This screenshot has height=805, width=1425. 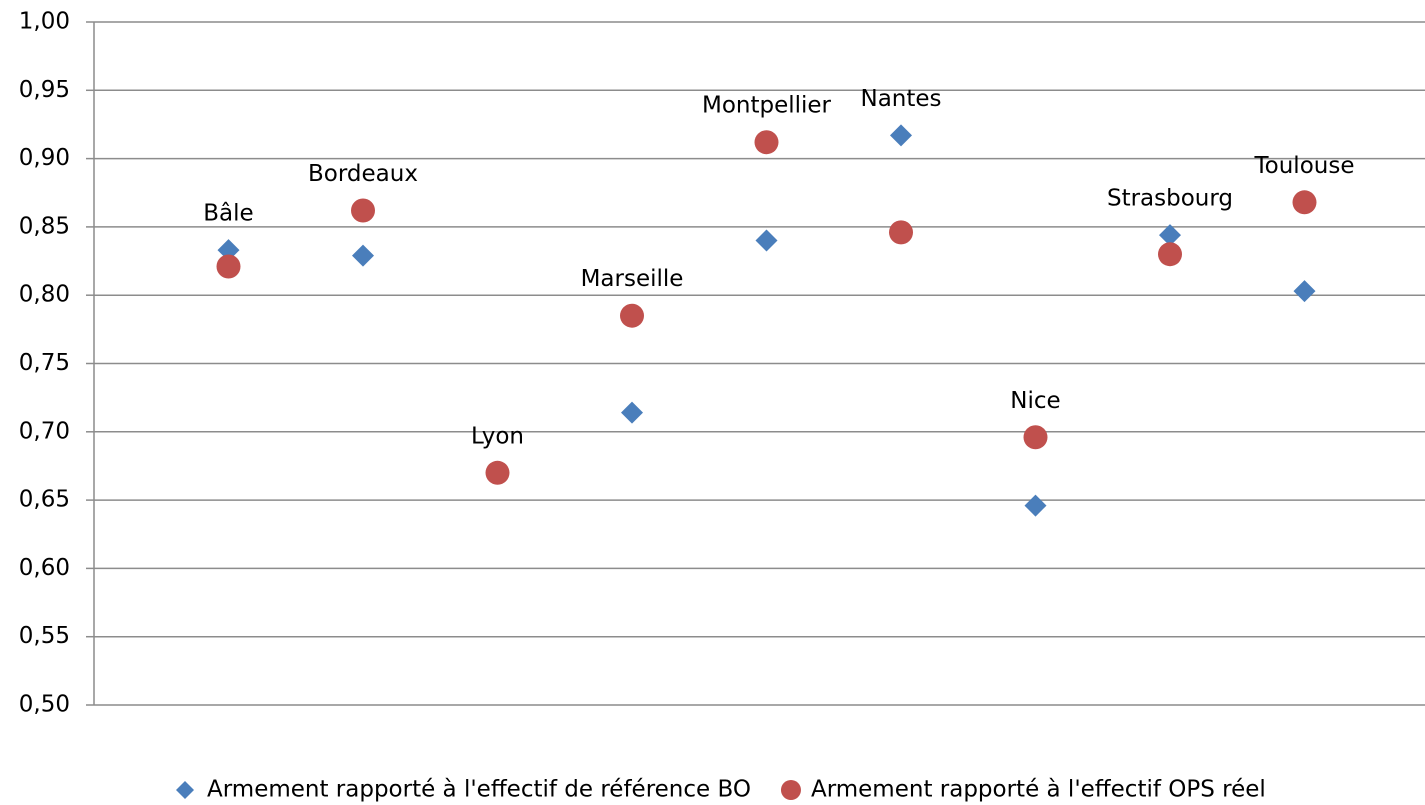 I want to click on y-tick-label: 0,65, so click(x=44, y=500).